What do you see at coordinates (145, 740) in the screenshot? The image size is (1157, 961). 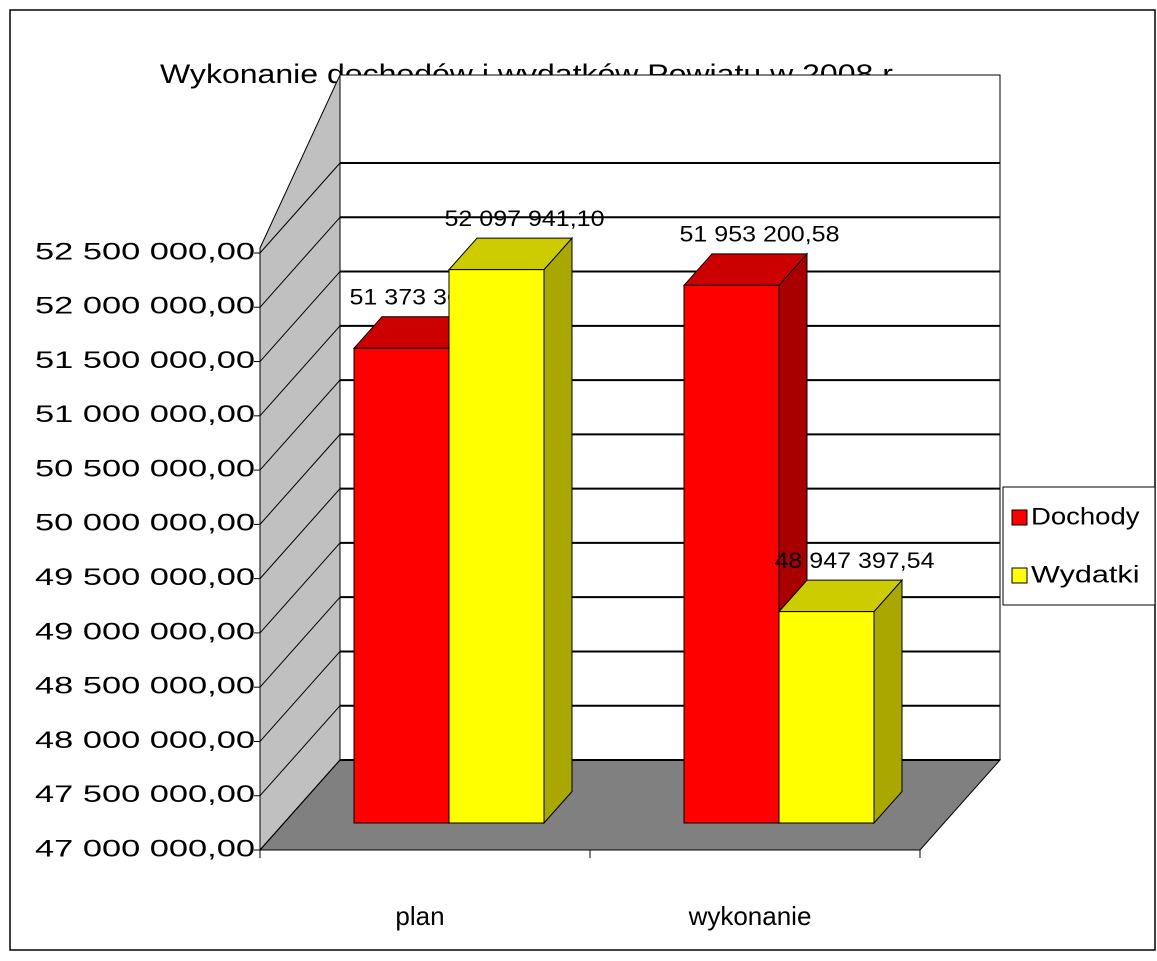 I see `y-tick-label: 48 000 000,00` at bounding box center [145, 740].